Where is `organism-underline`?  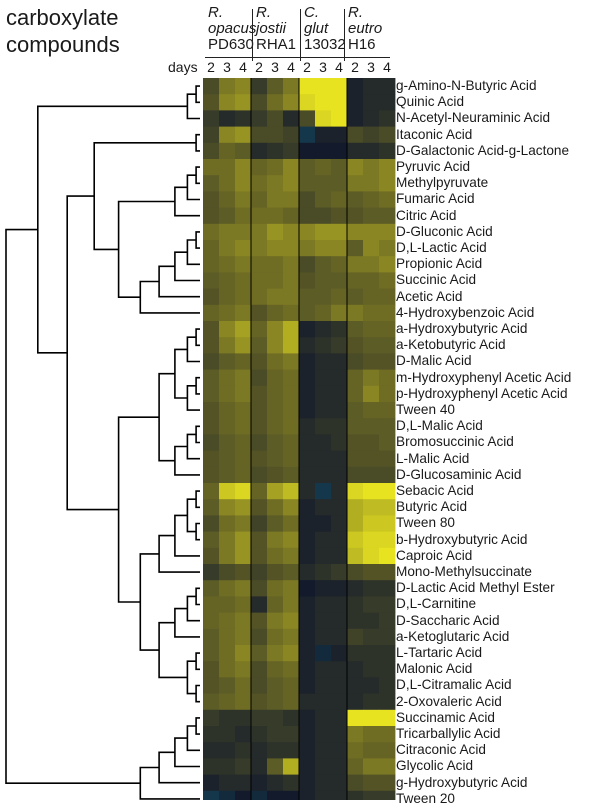
organism-underline is located at coordinates (297, 57).